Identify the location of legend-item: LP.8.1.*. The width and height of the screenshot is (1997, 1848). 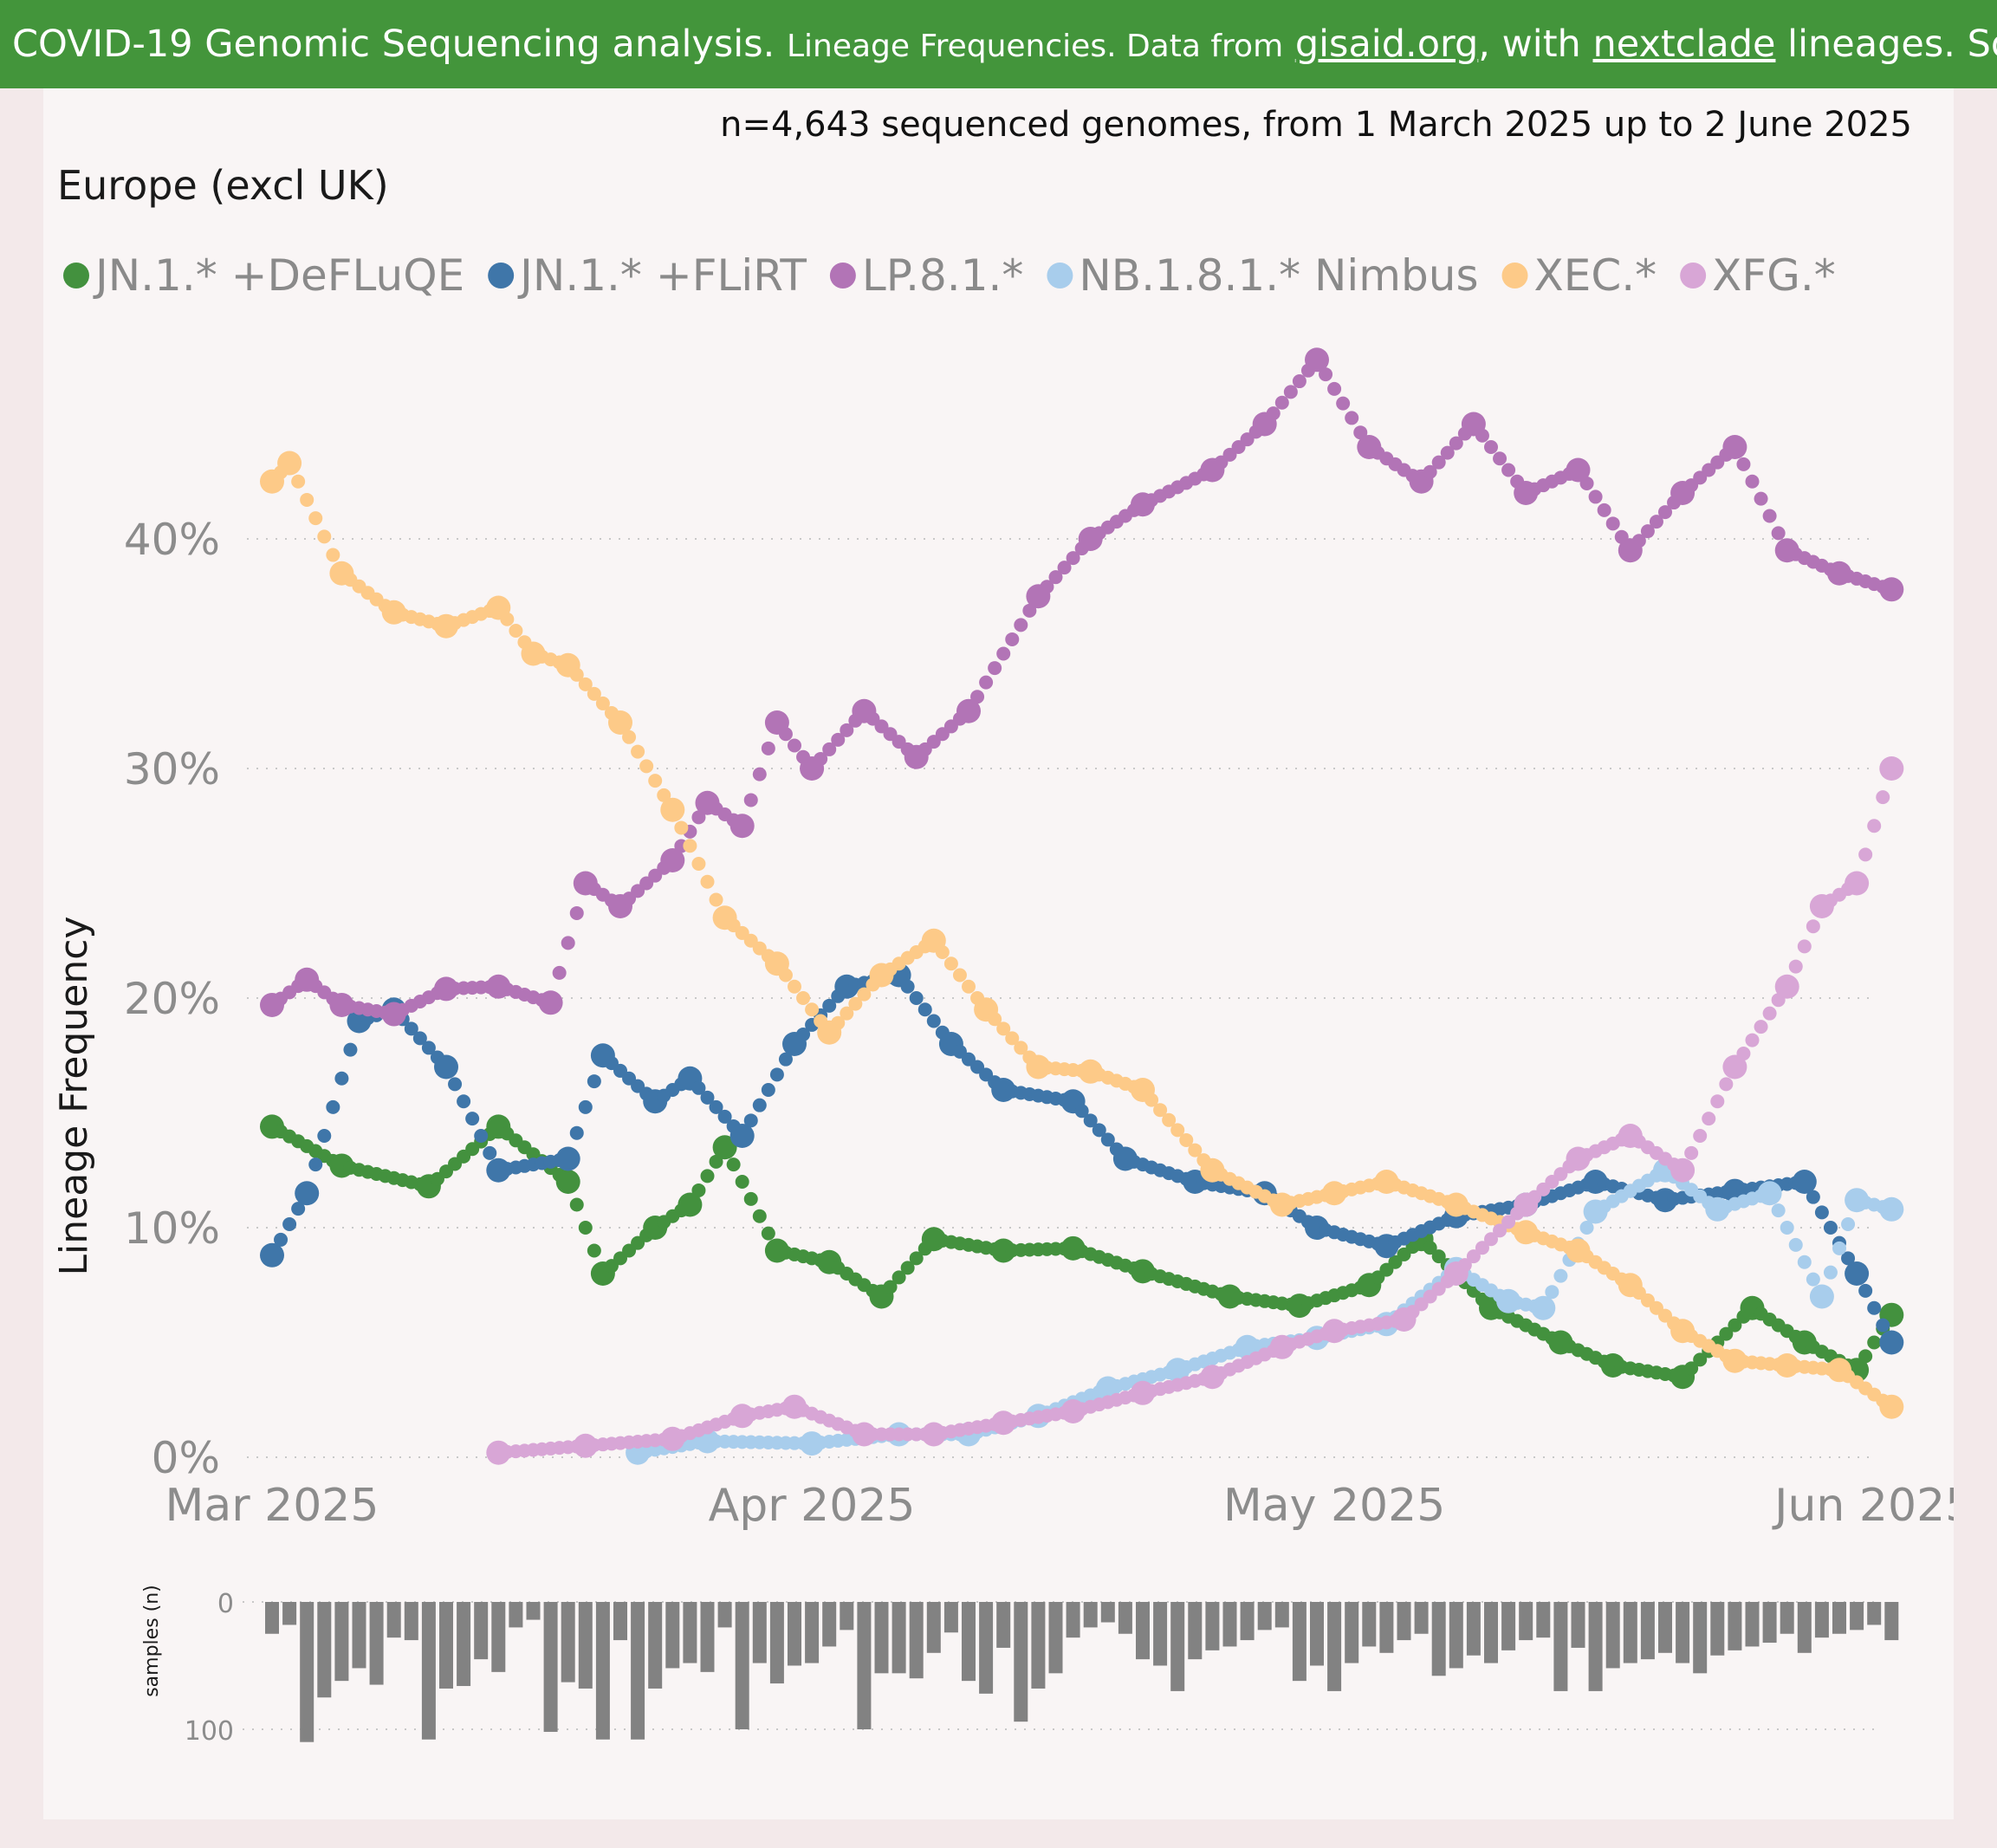
(926, 276).